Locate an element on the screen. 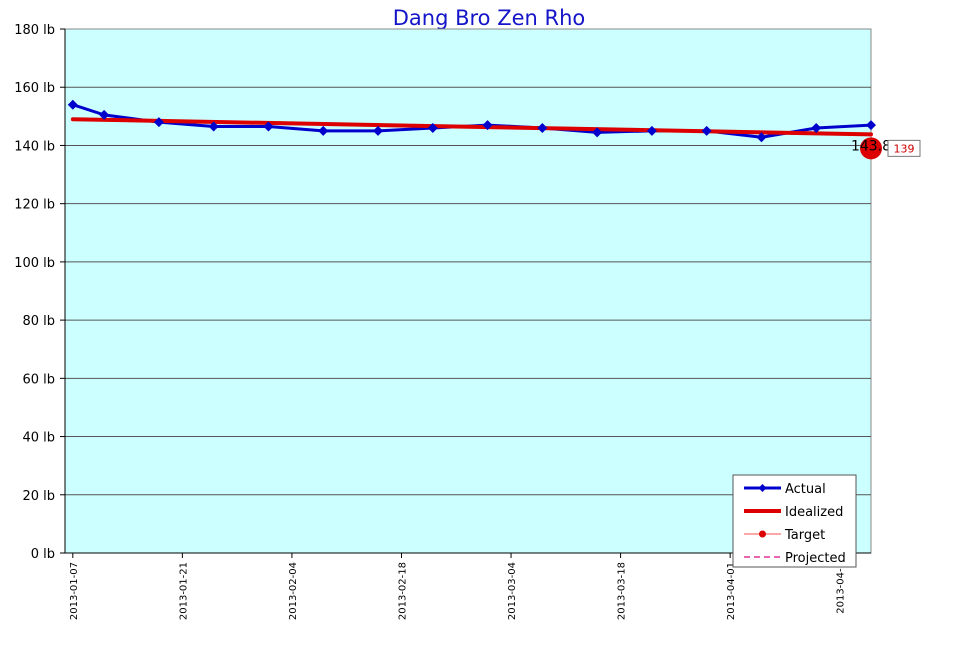 The height and width of the screenshot is (653, 960). legend: Actual Idealized Target Projected is located at coordinates (794, 521).